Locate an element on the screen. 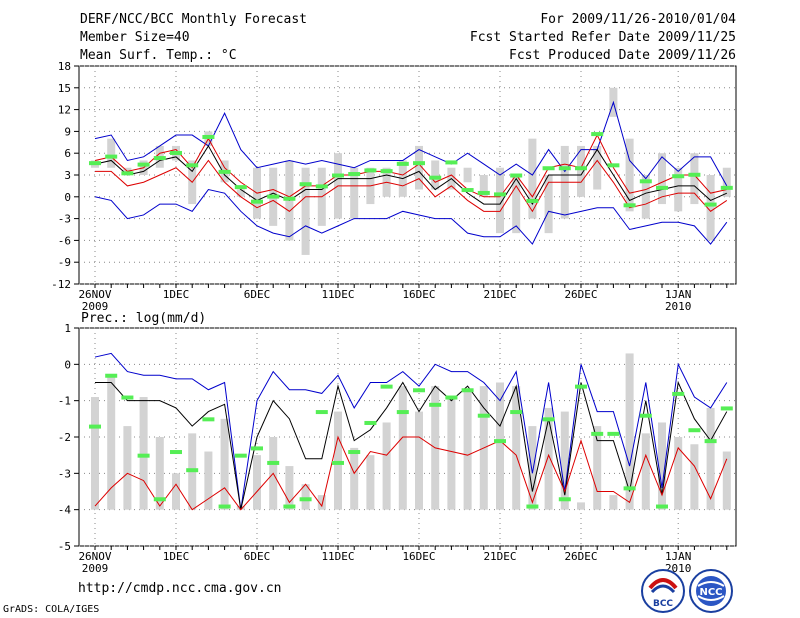  ncc-logo: NCC is located at coordinates (711, 591).